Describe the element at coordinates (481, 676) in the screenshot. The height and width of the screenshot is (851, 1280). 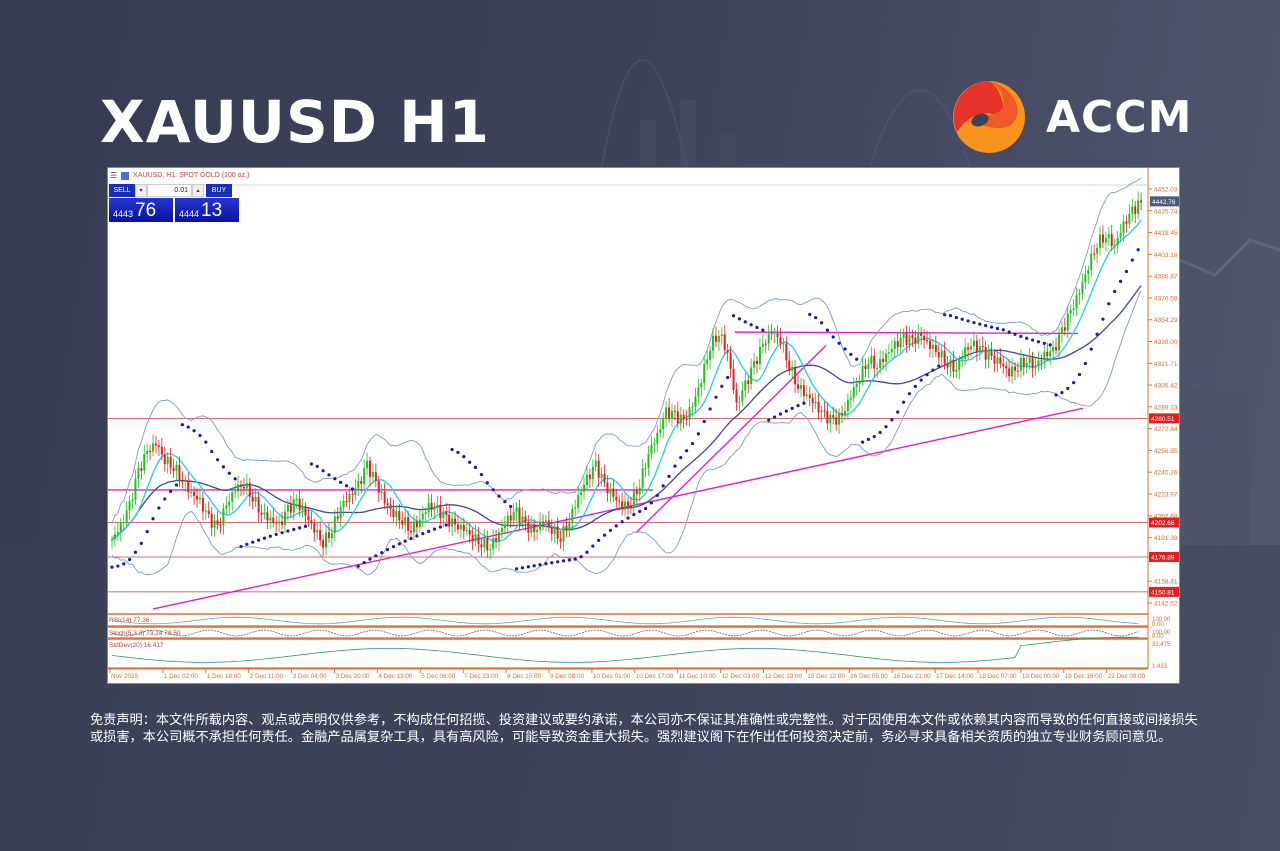
I see `svg-text: 7 Dec 23:00` at that location.